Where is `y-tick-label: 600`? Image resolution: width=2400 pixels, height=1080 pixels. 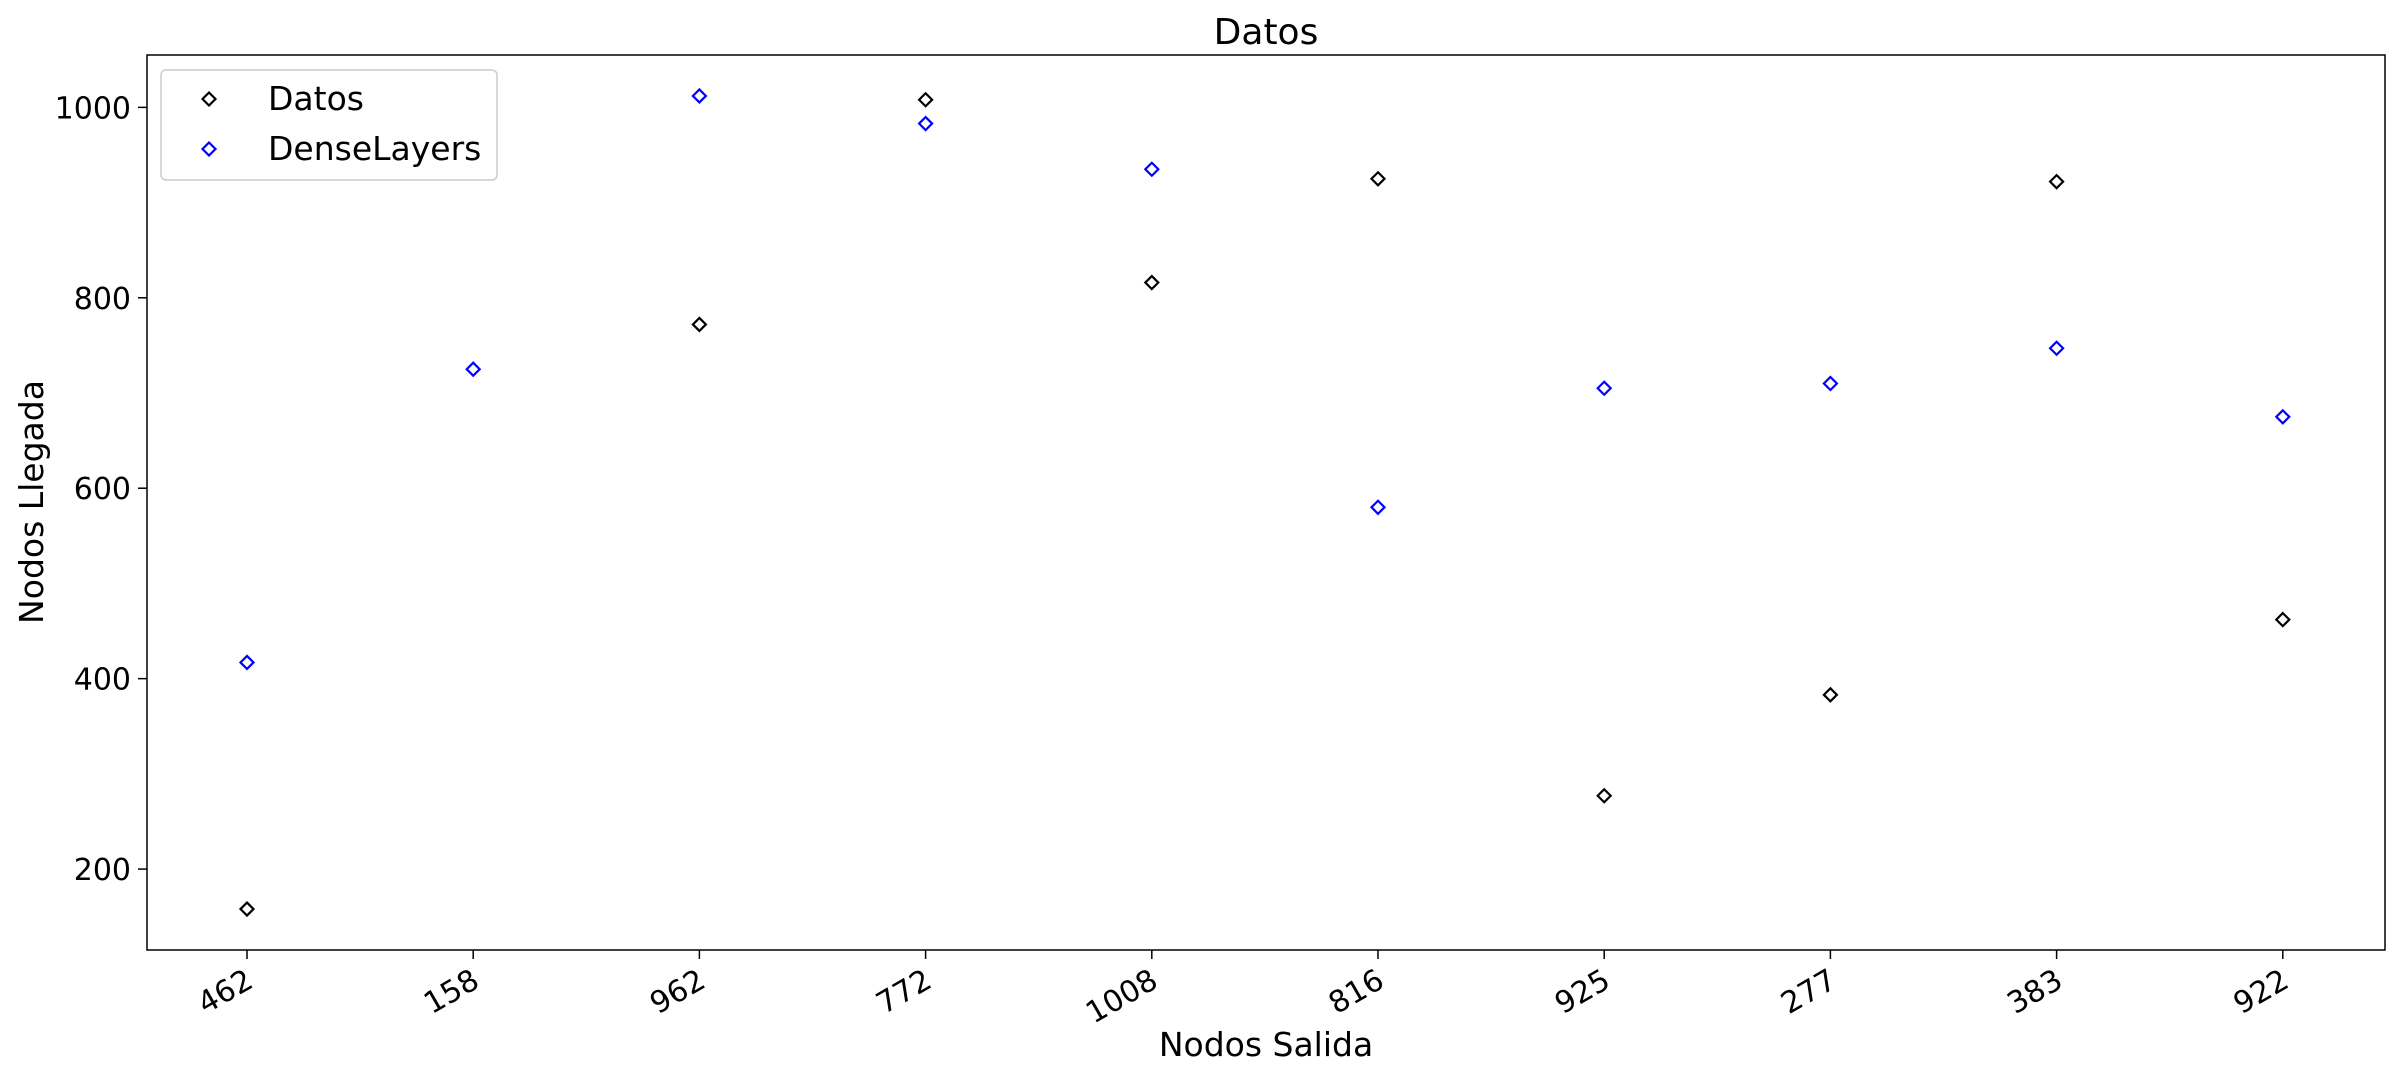
y-tick-label: 600 is located at coordinates (102, 489).